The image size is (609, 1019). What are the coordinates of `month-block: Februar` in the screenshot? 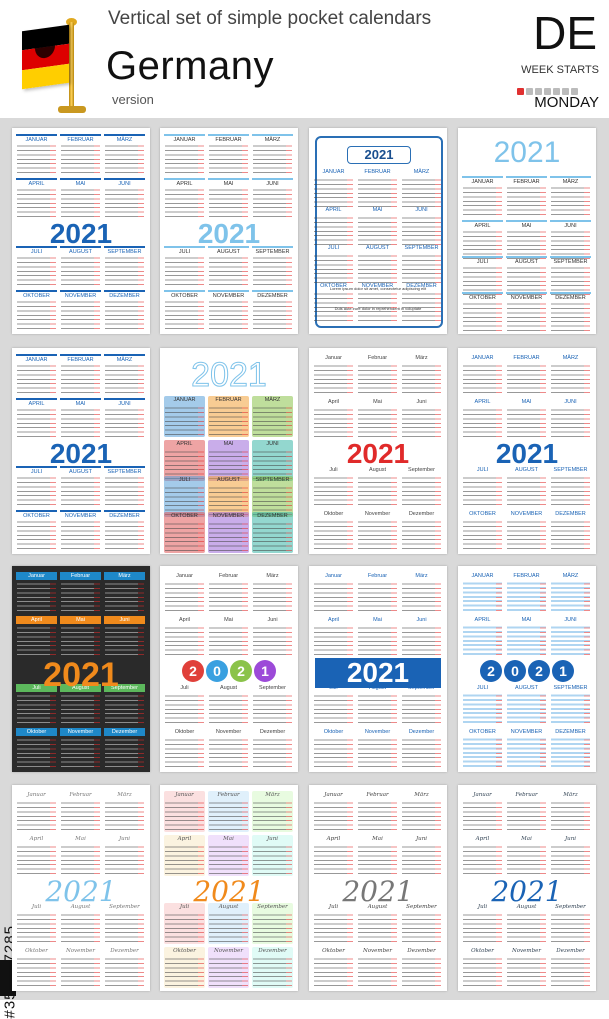 It's located at (377, 811).